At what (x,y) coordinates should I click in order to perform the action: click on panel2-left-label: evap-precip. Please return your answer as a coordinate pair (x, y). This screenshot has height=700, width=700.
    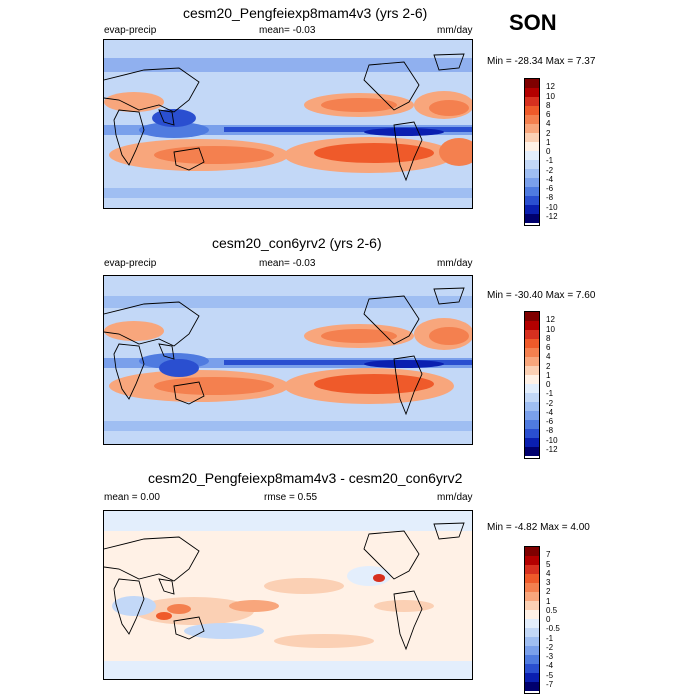
    Looking at the image, I should click on (130, 263).